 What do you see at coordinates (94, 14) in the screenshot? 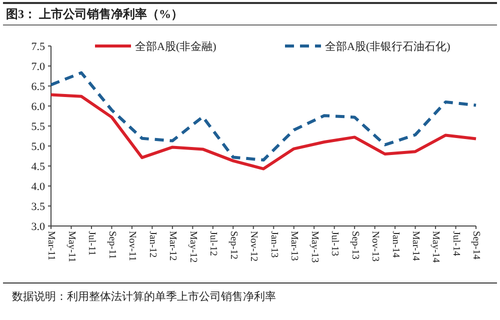
I see `title: 图3： 上市公司销售净利率（%）` at bounding box center [94, 14].